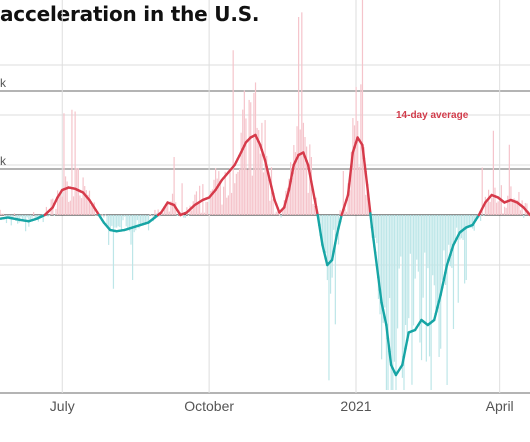  Describe the element at coordinates (500, 406) in the screenshot. I see `x-tick-label: April` at that location.